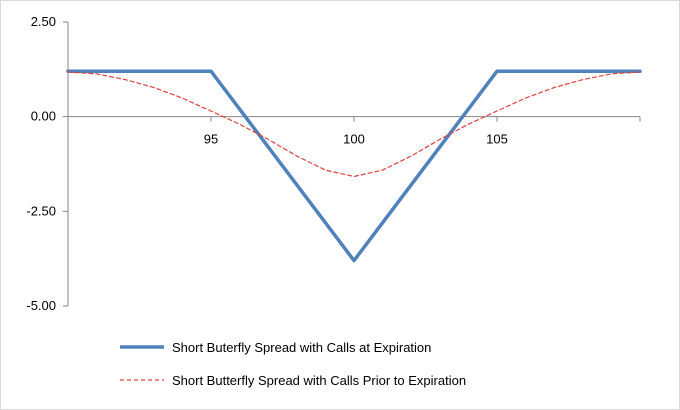 This screenshot has height=410, width=680. What do you see at coordinates (43, 116) in the screenshot?
I see `y-tick-label: 0.00` at bounding box center [43, 116].